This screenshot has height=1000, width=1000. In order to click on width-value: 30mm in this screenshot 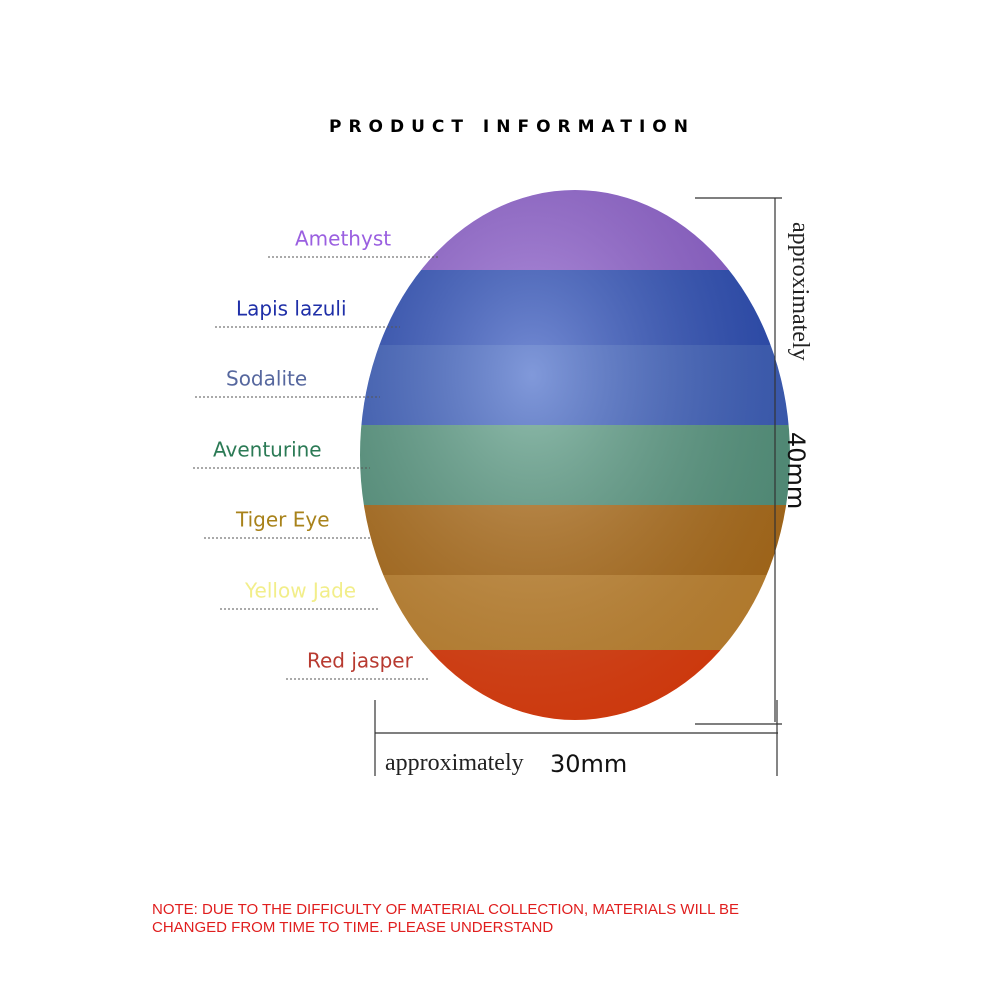, I will do `click(588, 764)`.